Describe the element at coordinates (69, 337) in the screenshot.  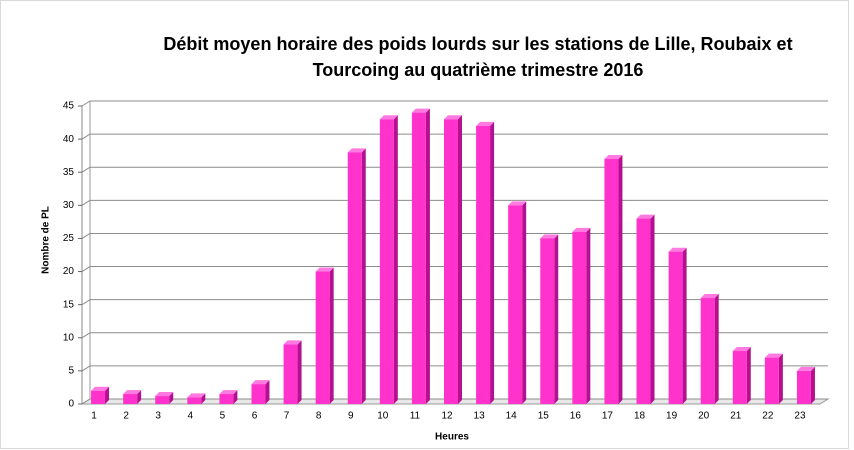
I see `y-tick-label: 10` at that location.